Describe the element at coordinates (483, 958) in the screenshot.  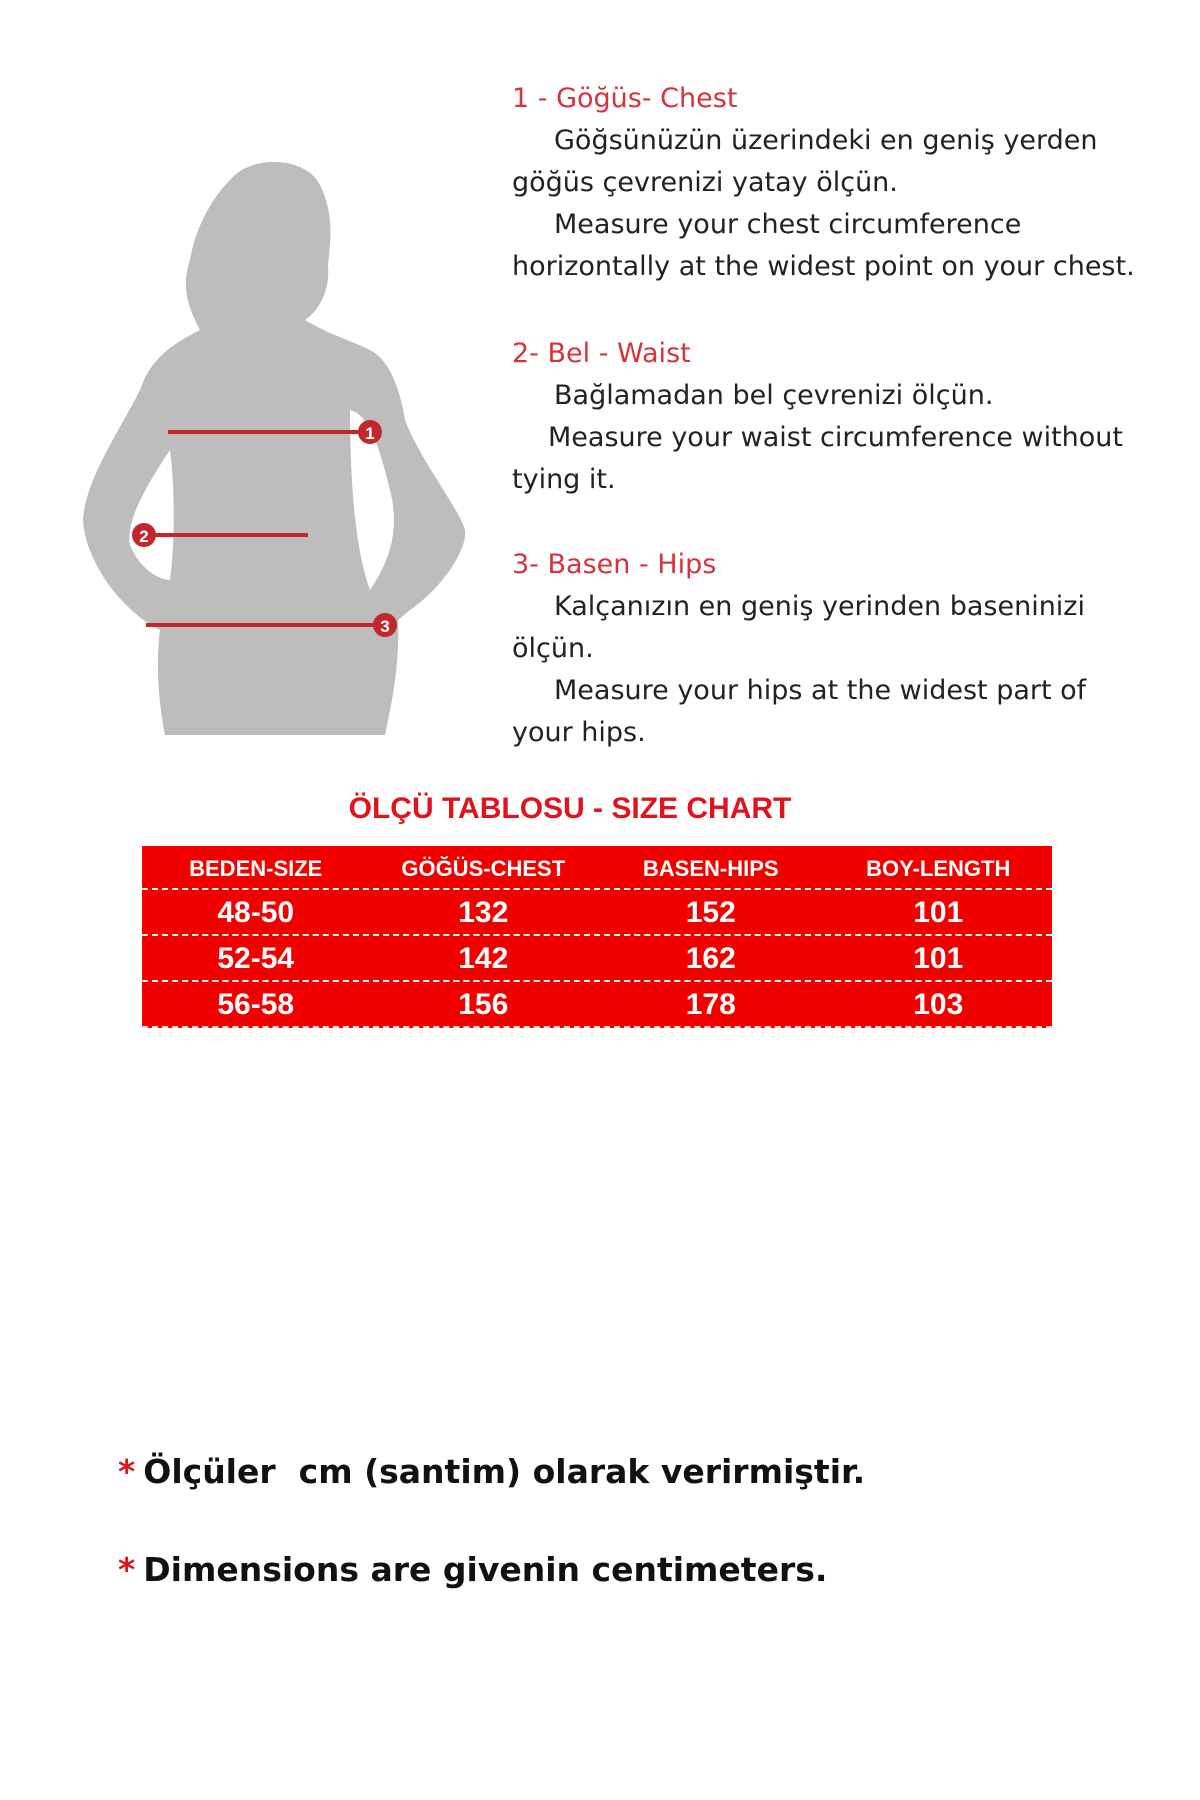
I see `table-cell: 142` at that location.